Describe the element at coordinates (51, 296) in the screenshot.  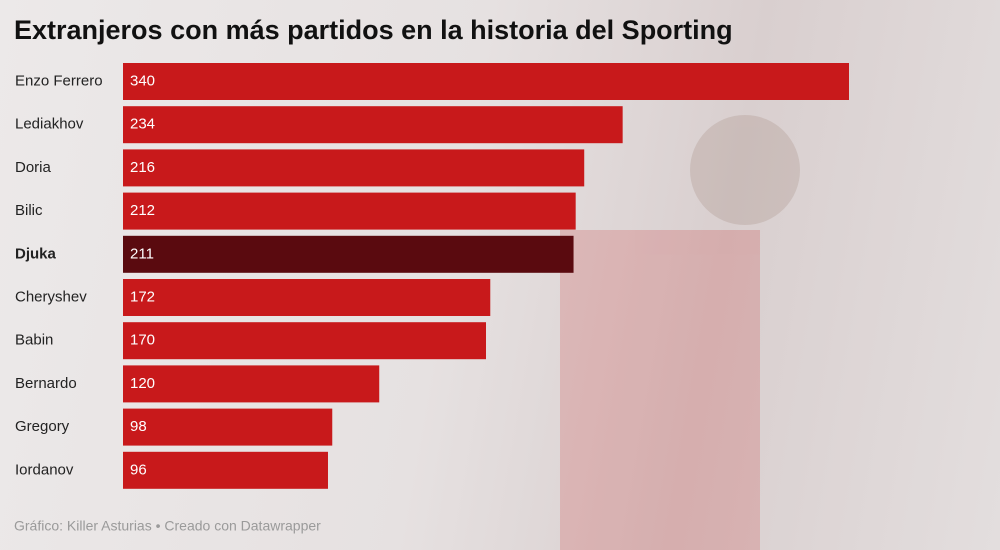
I see `category-label: Cheryshev` at that location.